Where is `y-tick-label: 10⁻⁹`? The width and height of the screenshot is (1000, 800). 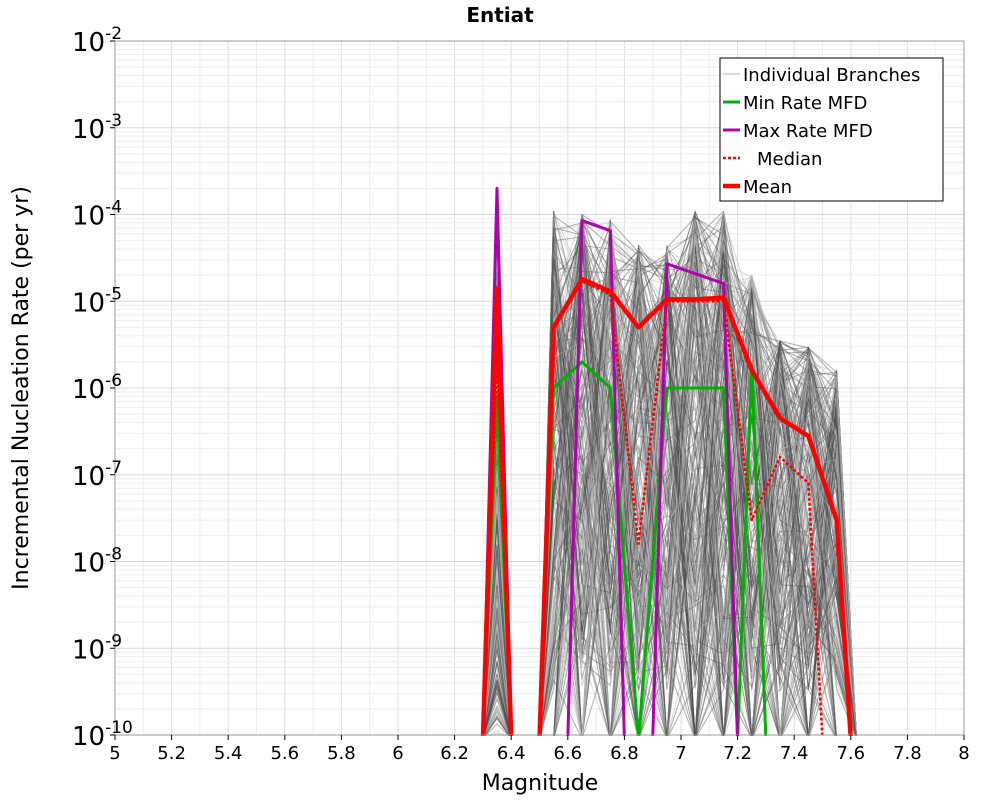 y-tick-label: 10⁻⁹ is located at coordinates (97, 648).